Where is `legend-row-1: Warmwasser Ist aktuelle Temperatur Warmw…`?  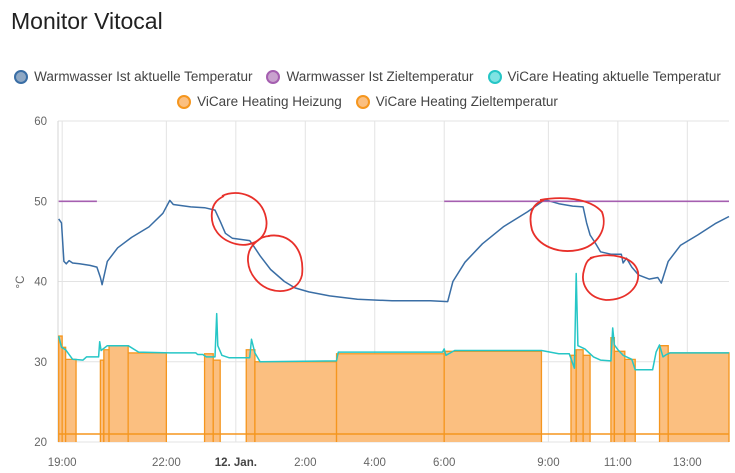
legend-row-1: Warmwasser Ist aktuelle Temperatur Warmw… is located at coordinates (367, 76).